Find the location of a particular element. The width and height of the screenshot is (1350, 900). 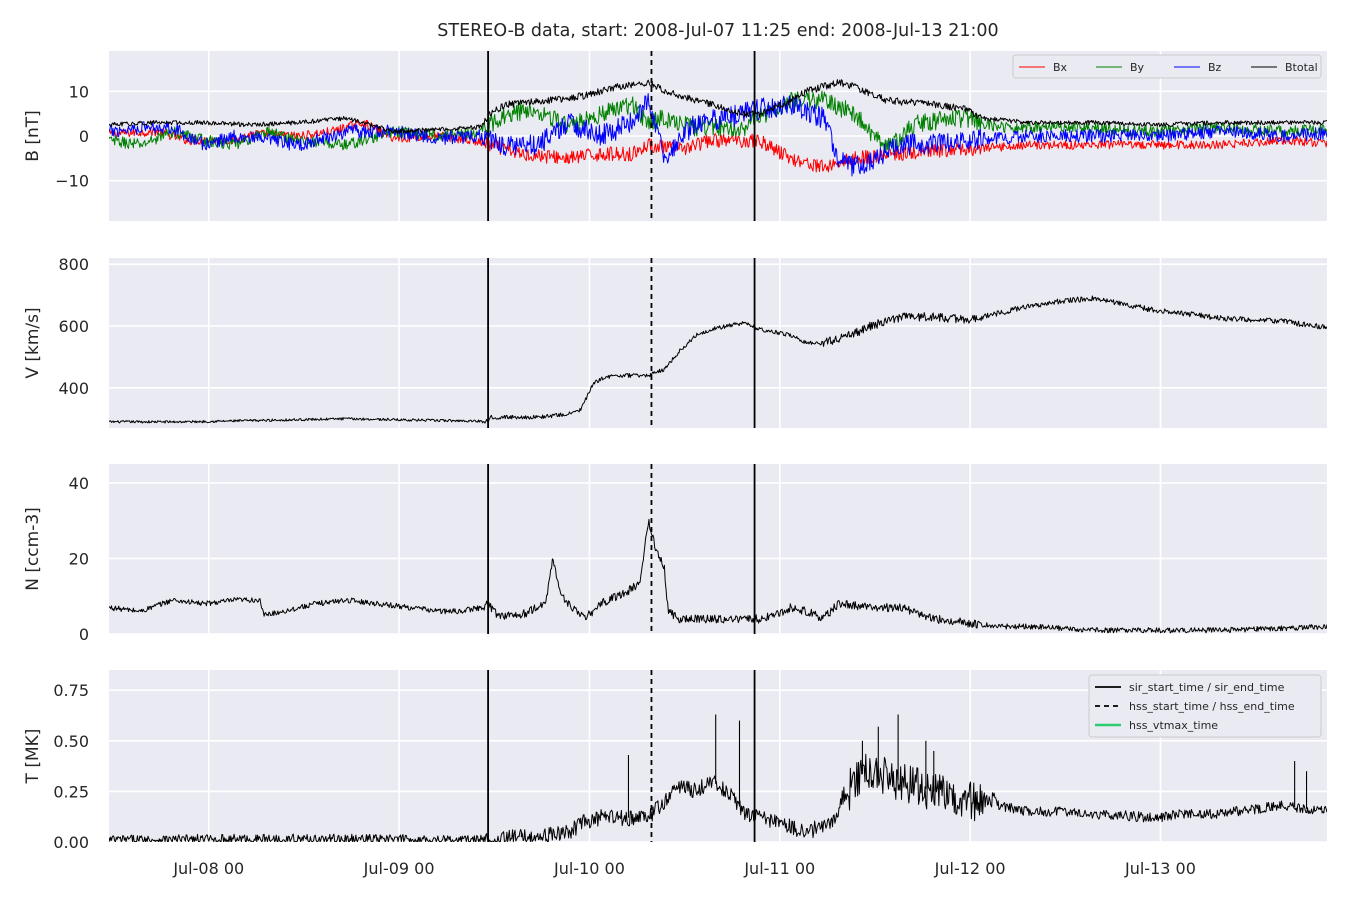

x-tick-label: Jul-08 00 is located at coordinates (208, 868).